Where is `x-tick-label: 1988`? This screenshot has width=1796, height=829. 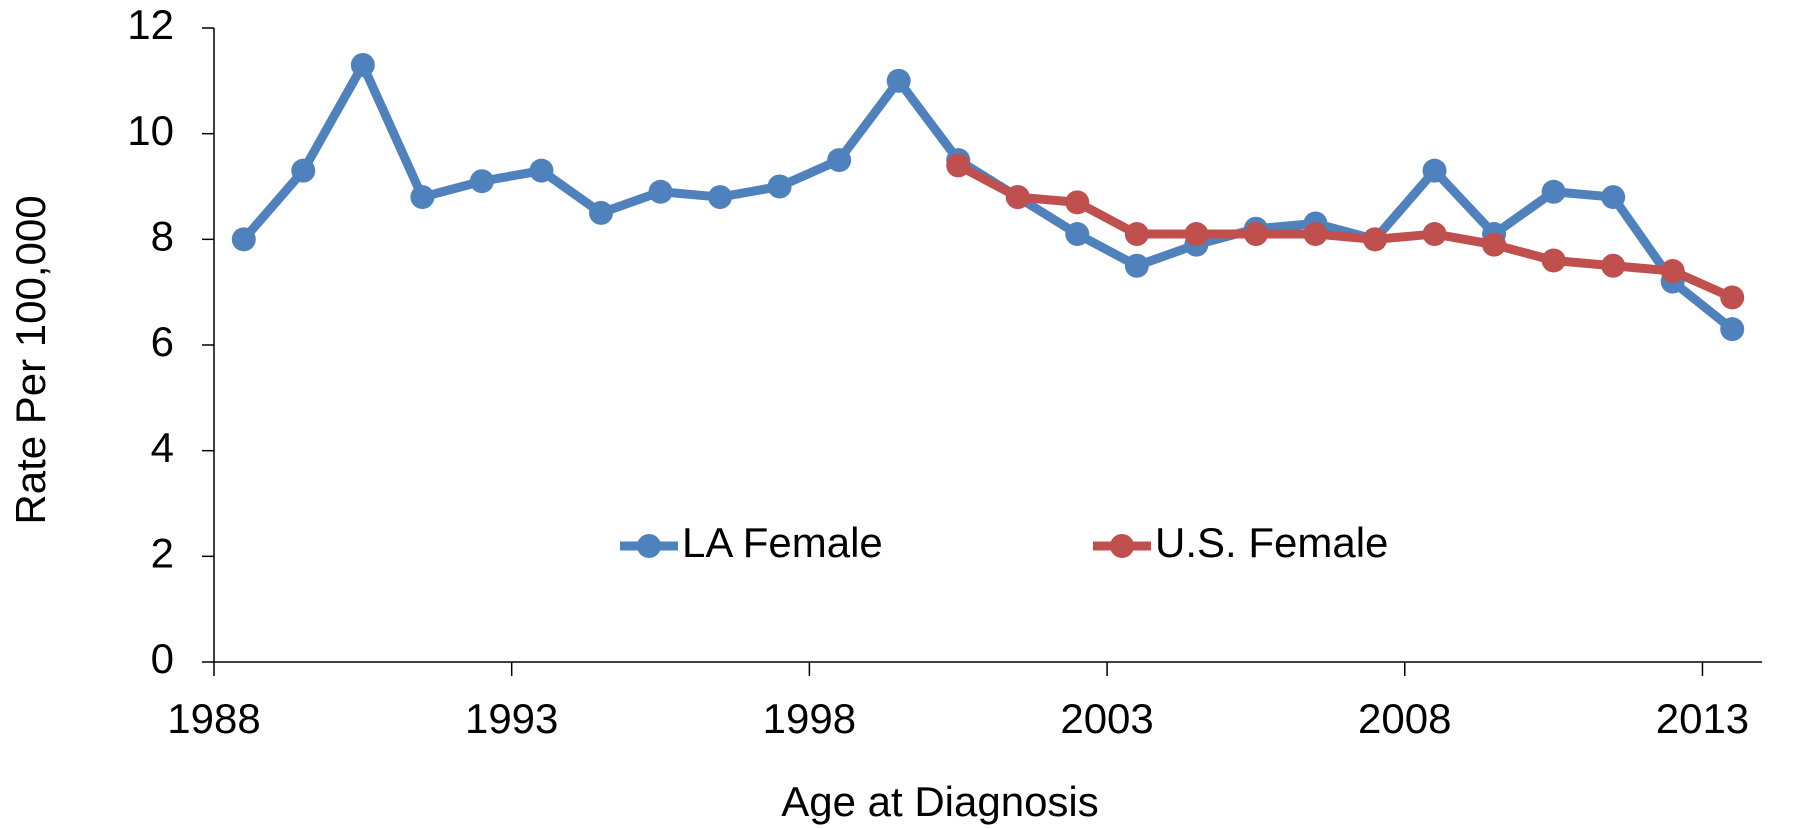 x-tick-label: 1988 is located at coordinates (213, 718).